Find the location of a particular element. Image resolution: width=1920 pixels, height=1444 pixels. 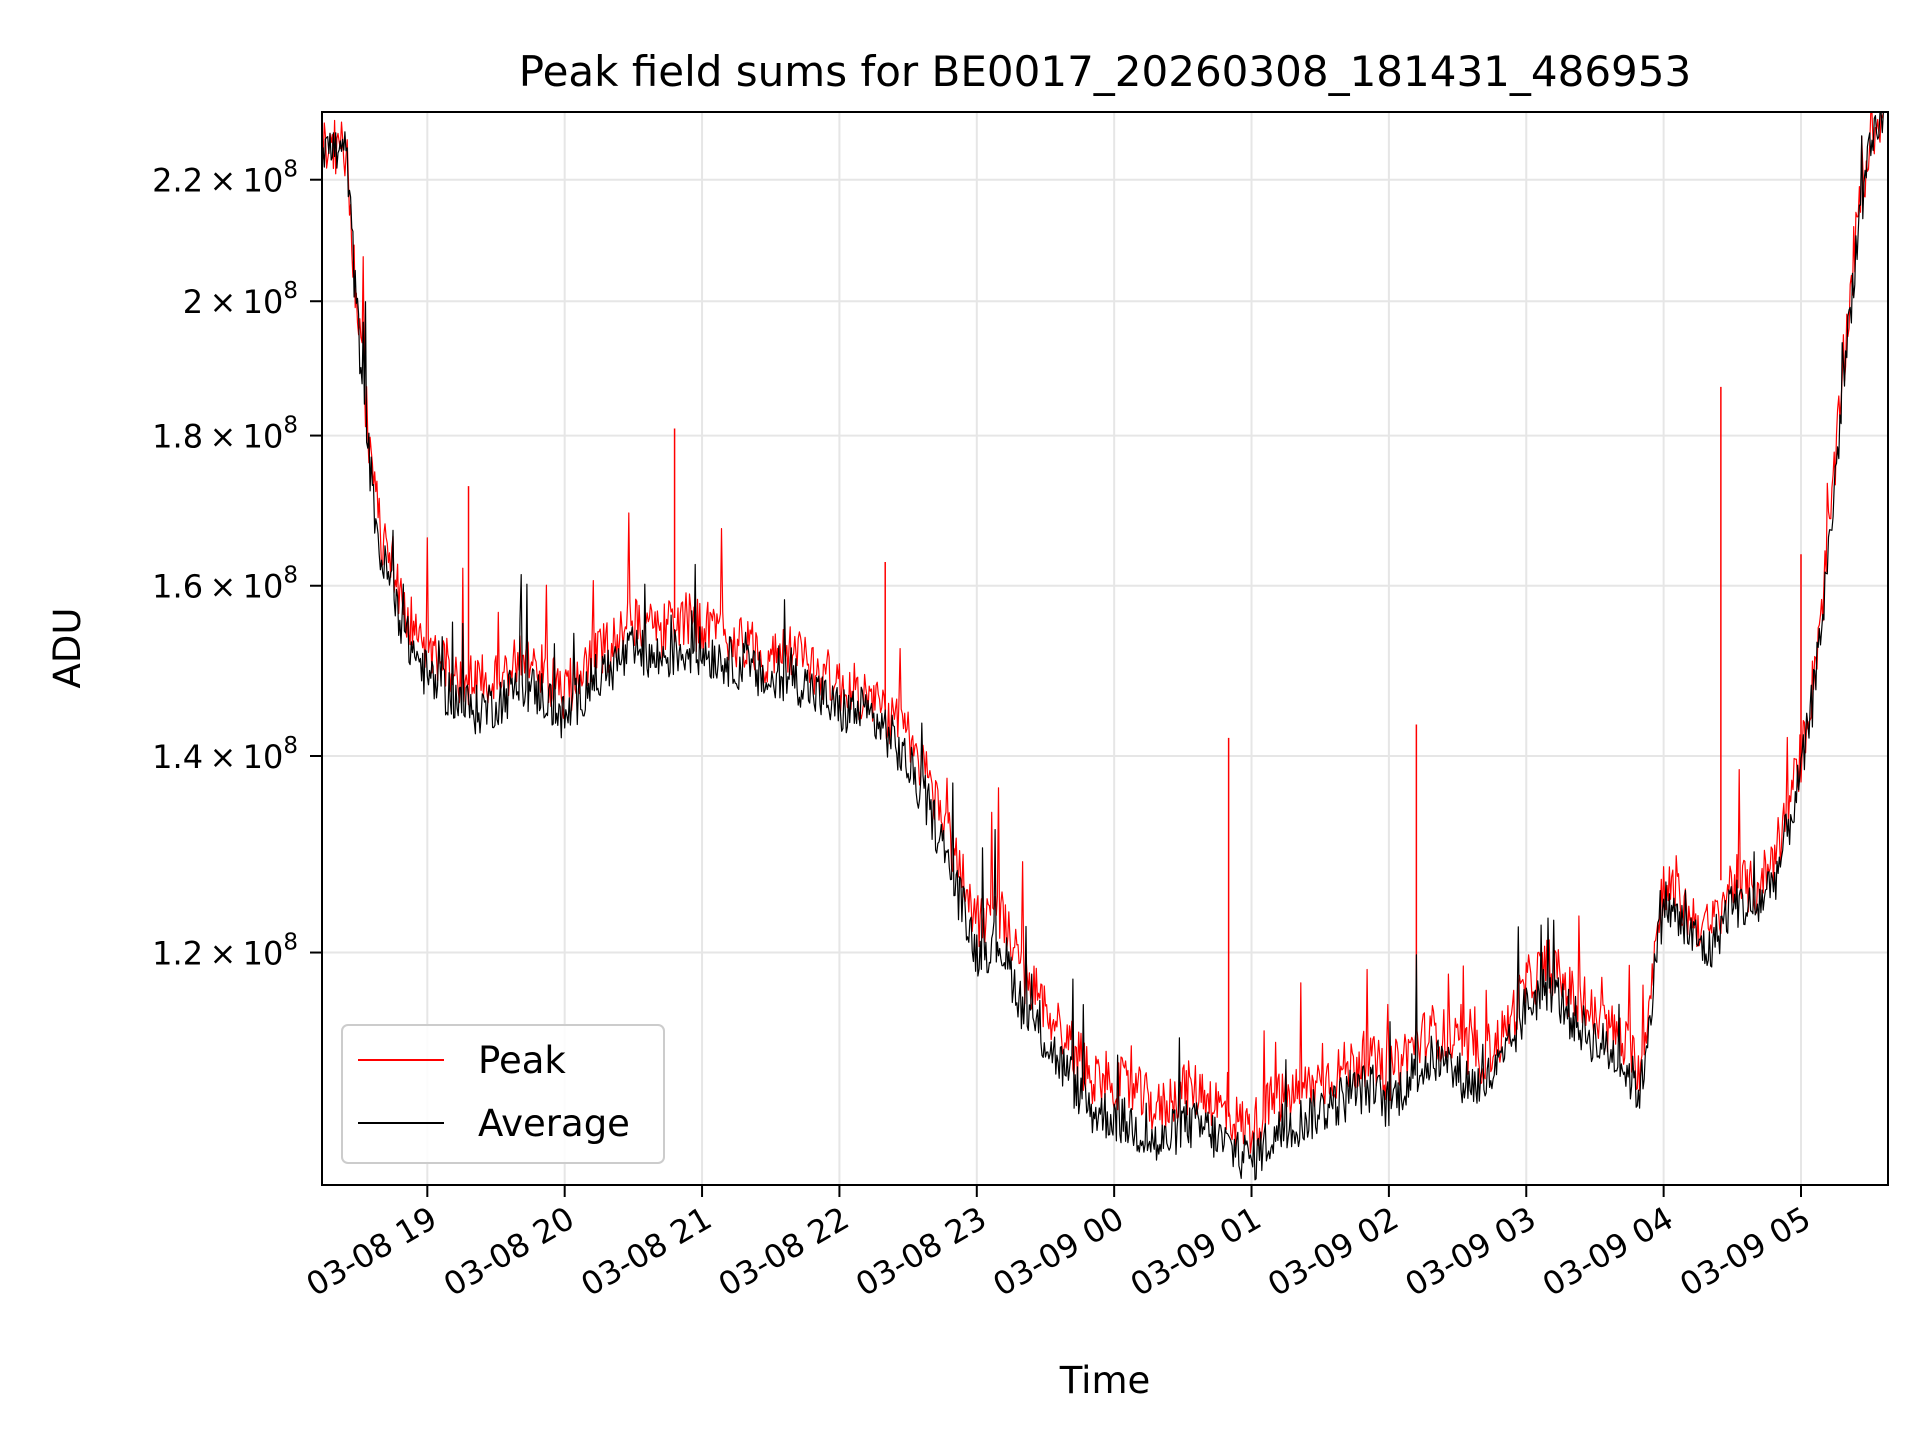

y-tick-label: 1.8 × 10⁸ is located at coordinates (225, 434).